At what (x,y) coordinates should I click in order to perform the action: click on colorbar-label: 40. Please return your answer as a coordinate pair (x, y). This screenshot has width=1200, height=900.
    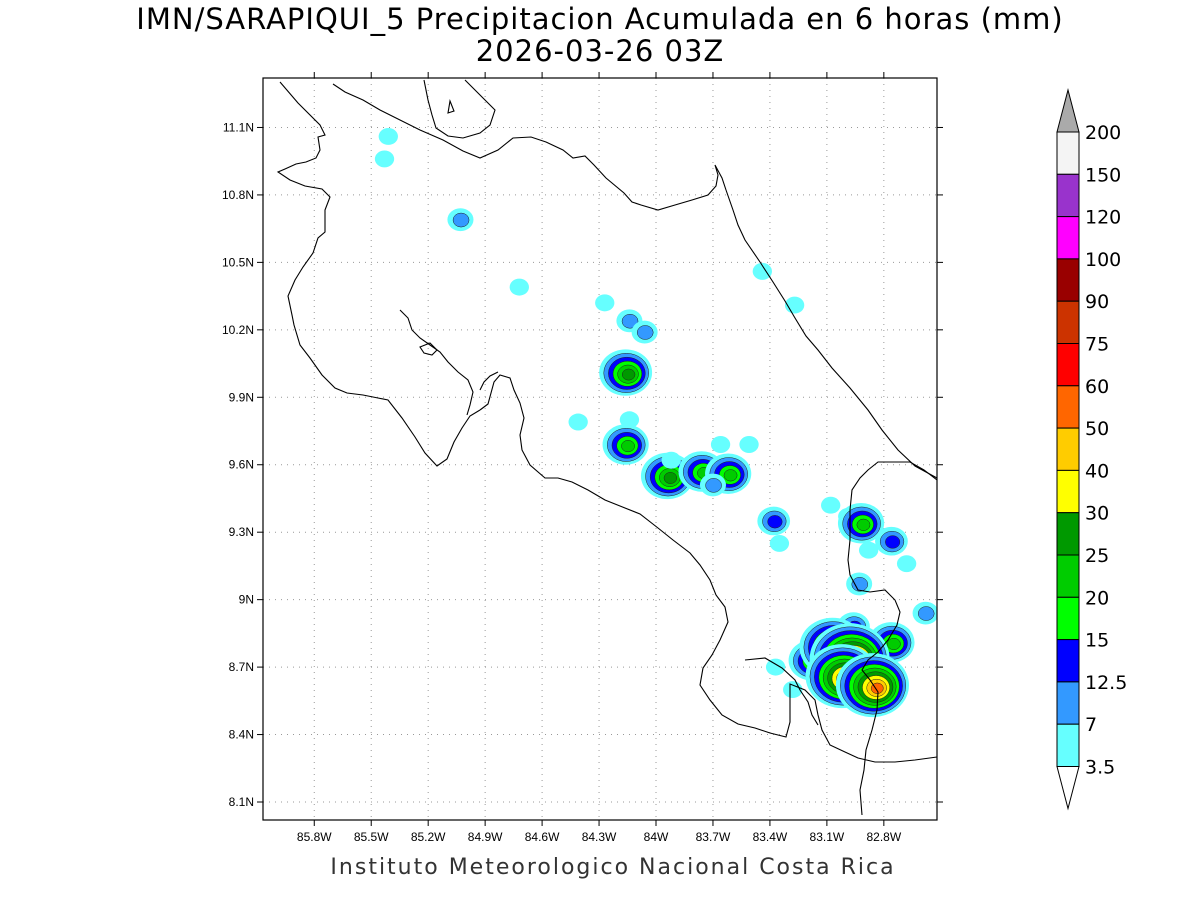
    Looking at the image, I should click on (1097, 471).